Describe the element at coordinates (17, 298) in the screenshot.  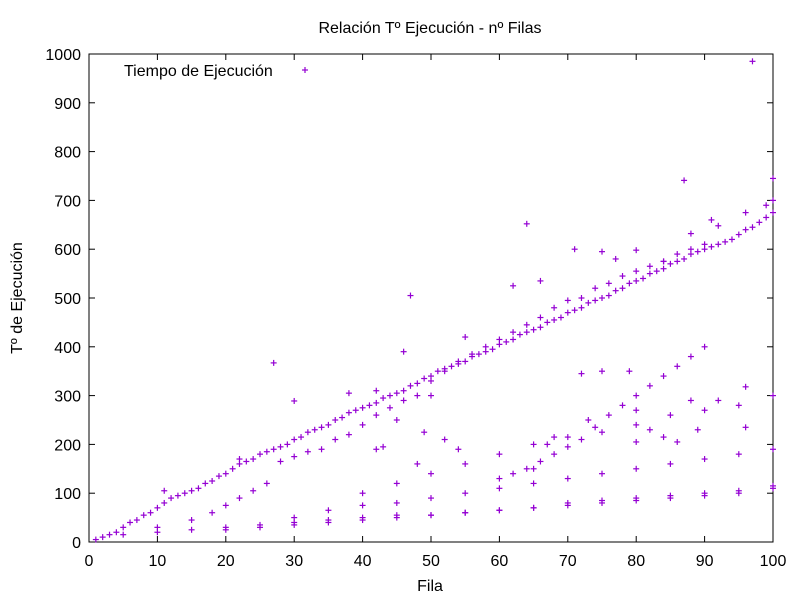
I see `y-axis-label: Tº de Ejecución` at that location.